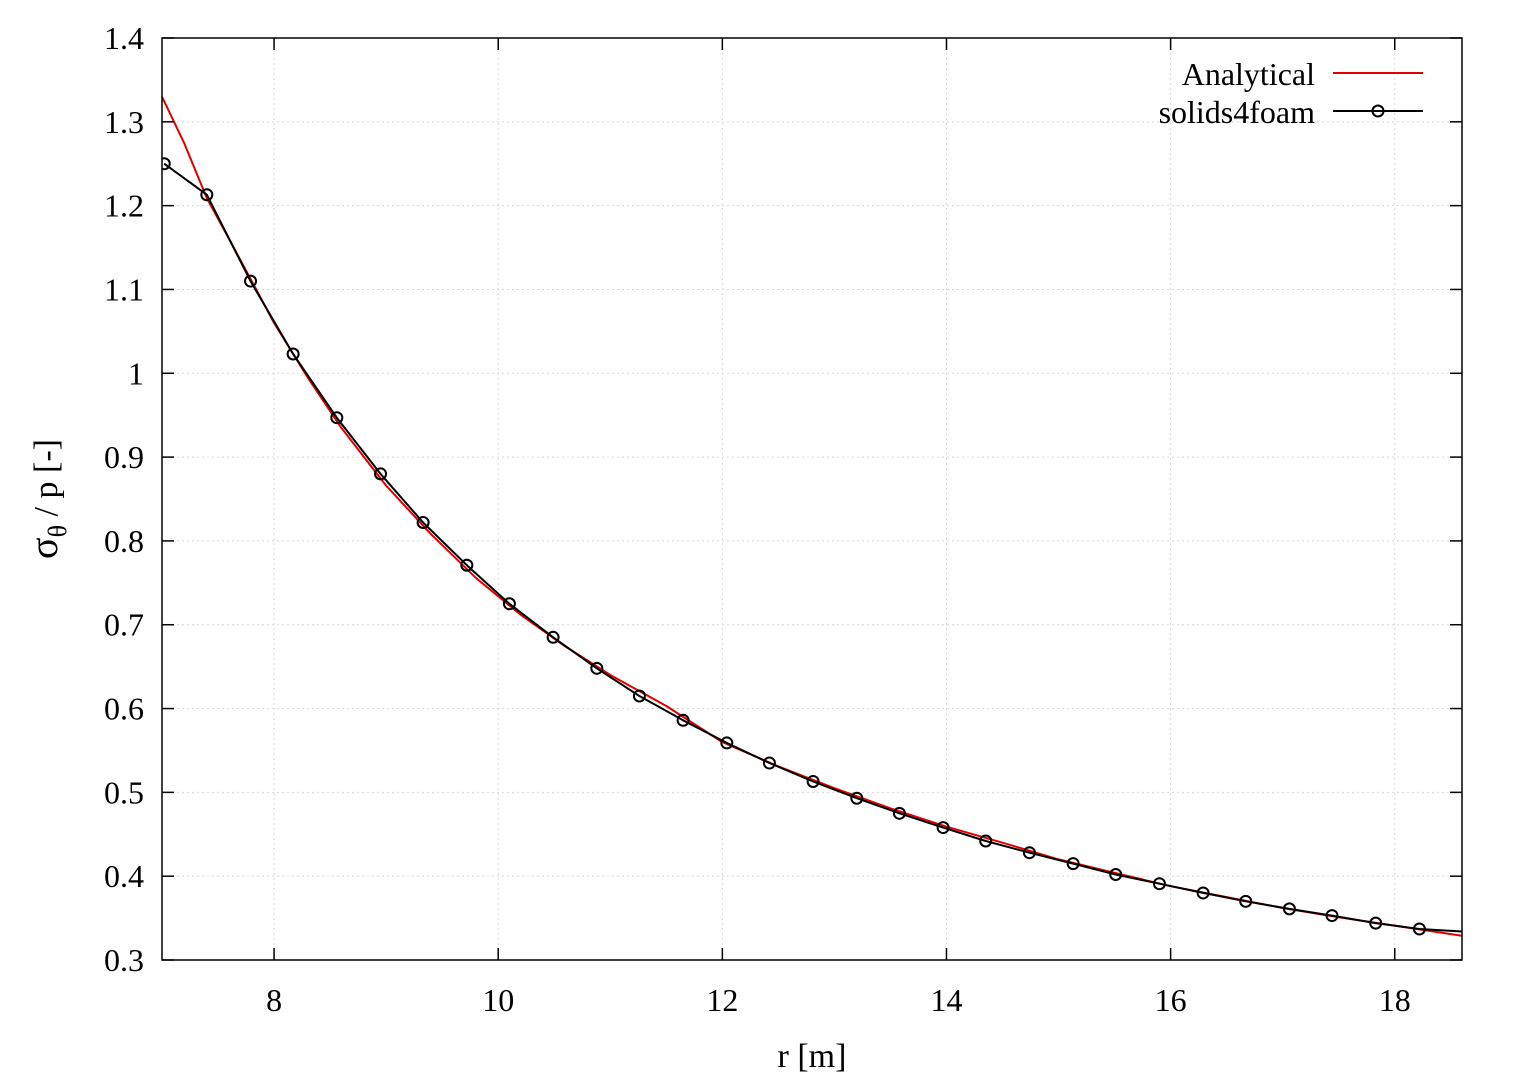 This screenshot has height=1080, width=1520. What do you see at coordinates (43, 548) in the screenshot?
I see `y-axis-label-main: σ` at bounding box center [43, 548].